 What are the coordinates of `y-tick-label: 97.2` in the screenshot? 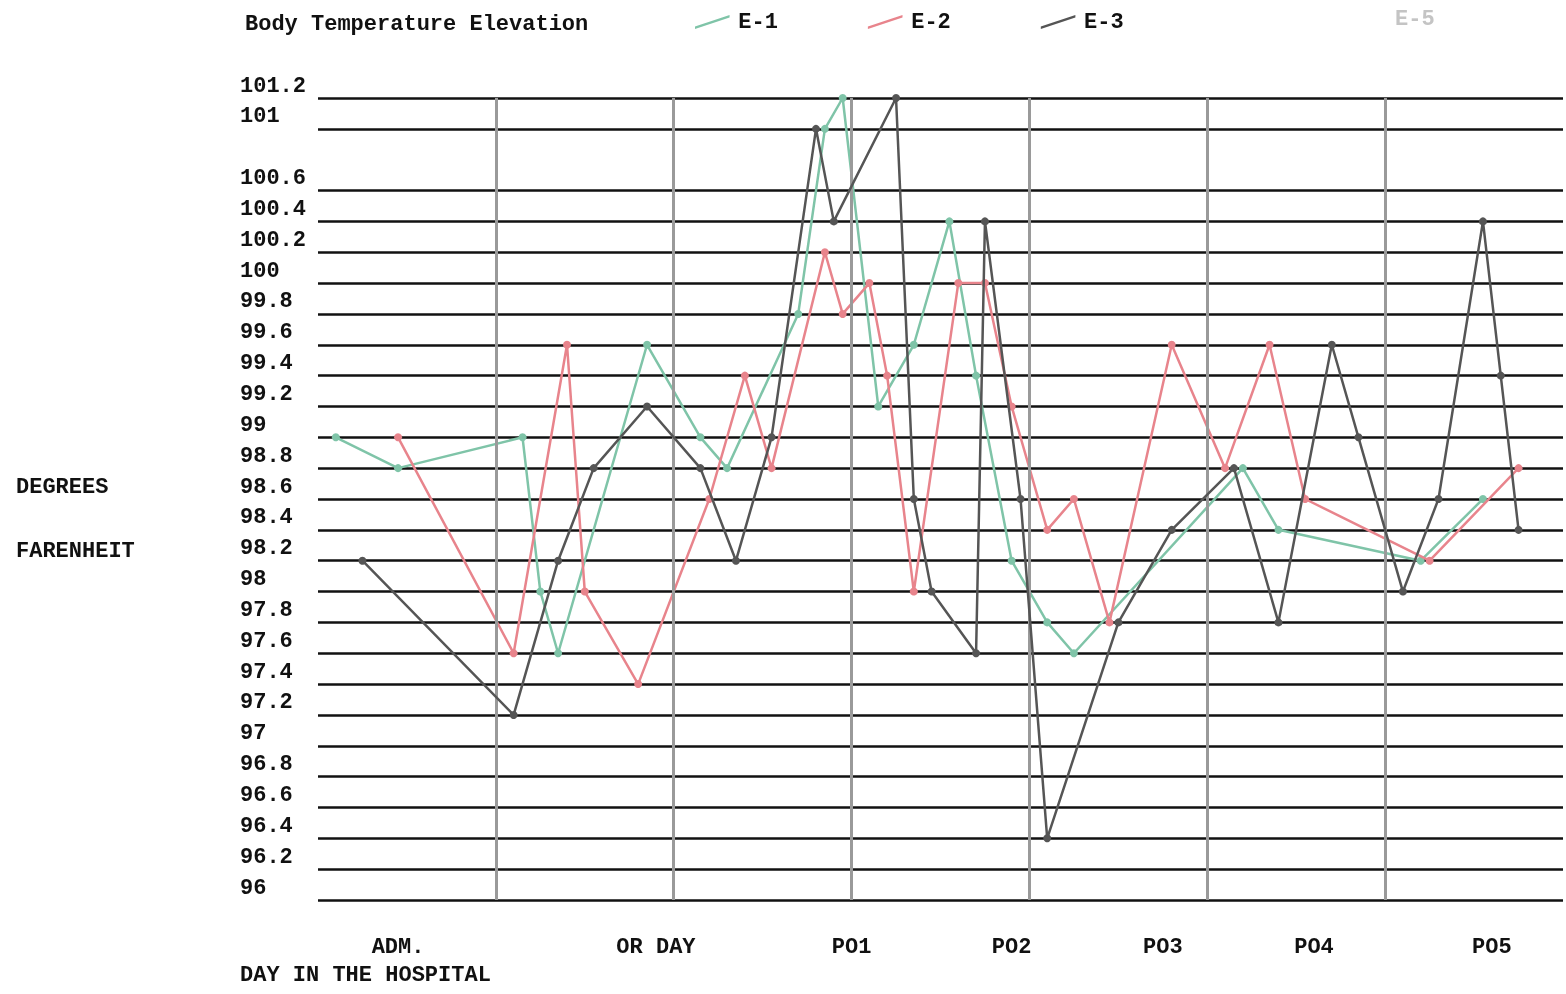 It's located at (266, 703).